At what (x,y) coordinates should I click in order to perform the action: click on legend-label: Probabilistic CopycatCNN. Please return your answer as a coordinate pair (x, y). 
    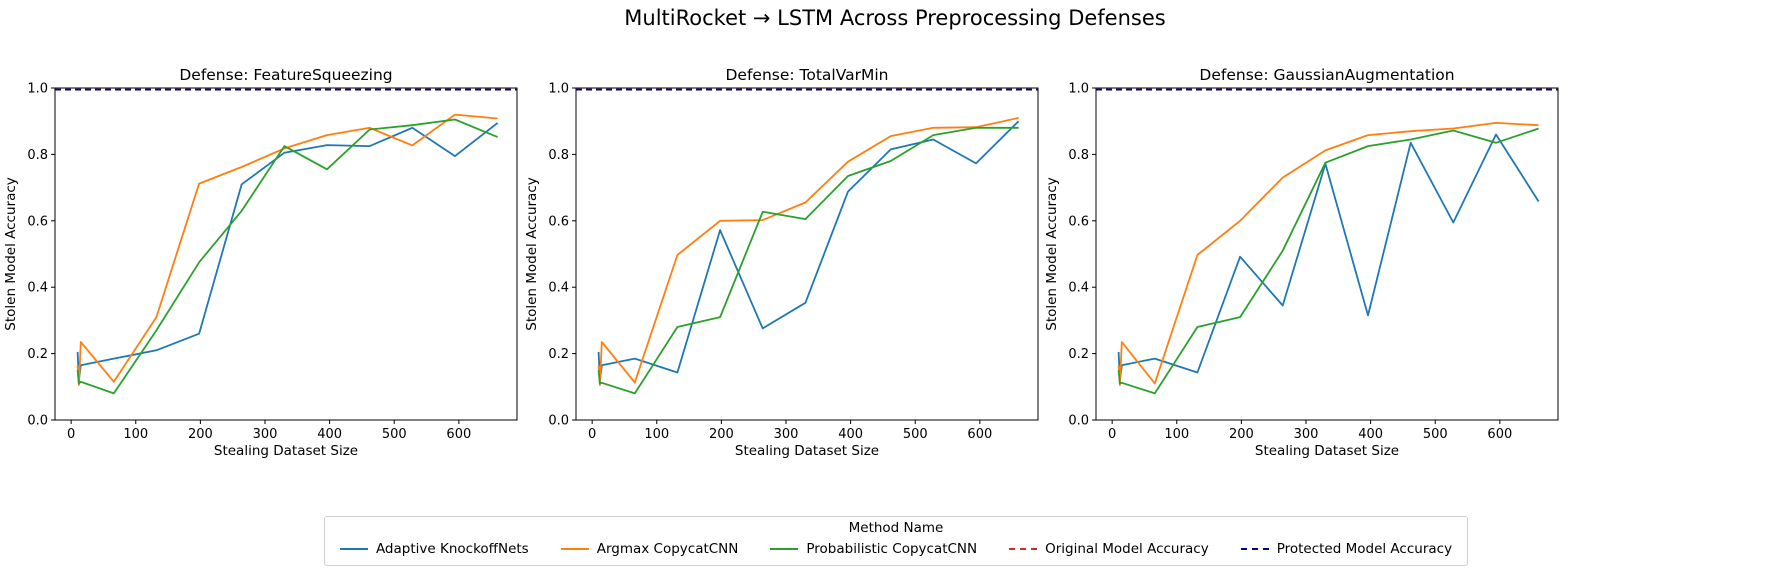
    Looking at the image, I should click on (892, 549).